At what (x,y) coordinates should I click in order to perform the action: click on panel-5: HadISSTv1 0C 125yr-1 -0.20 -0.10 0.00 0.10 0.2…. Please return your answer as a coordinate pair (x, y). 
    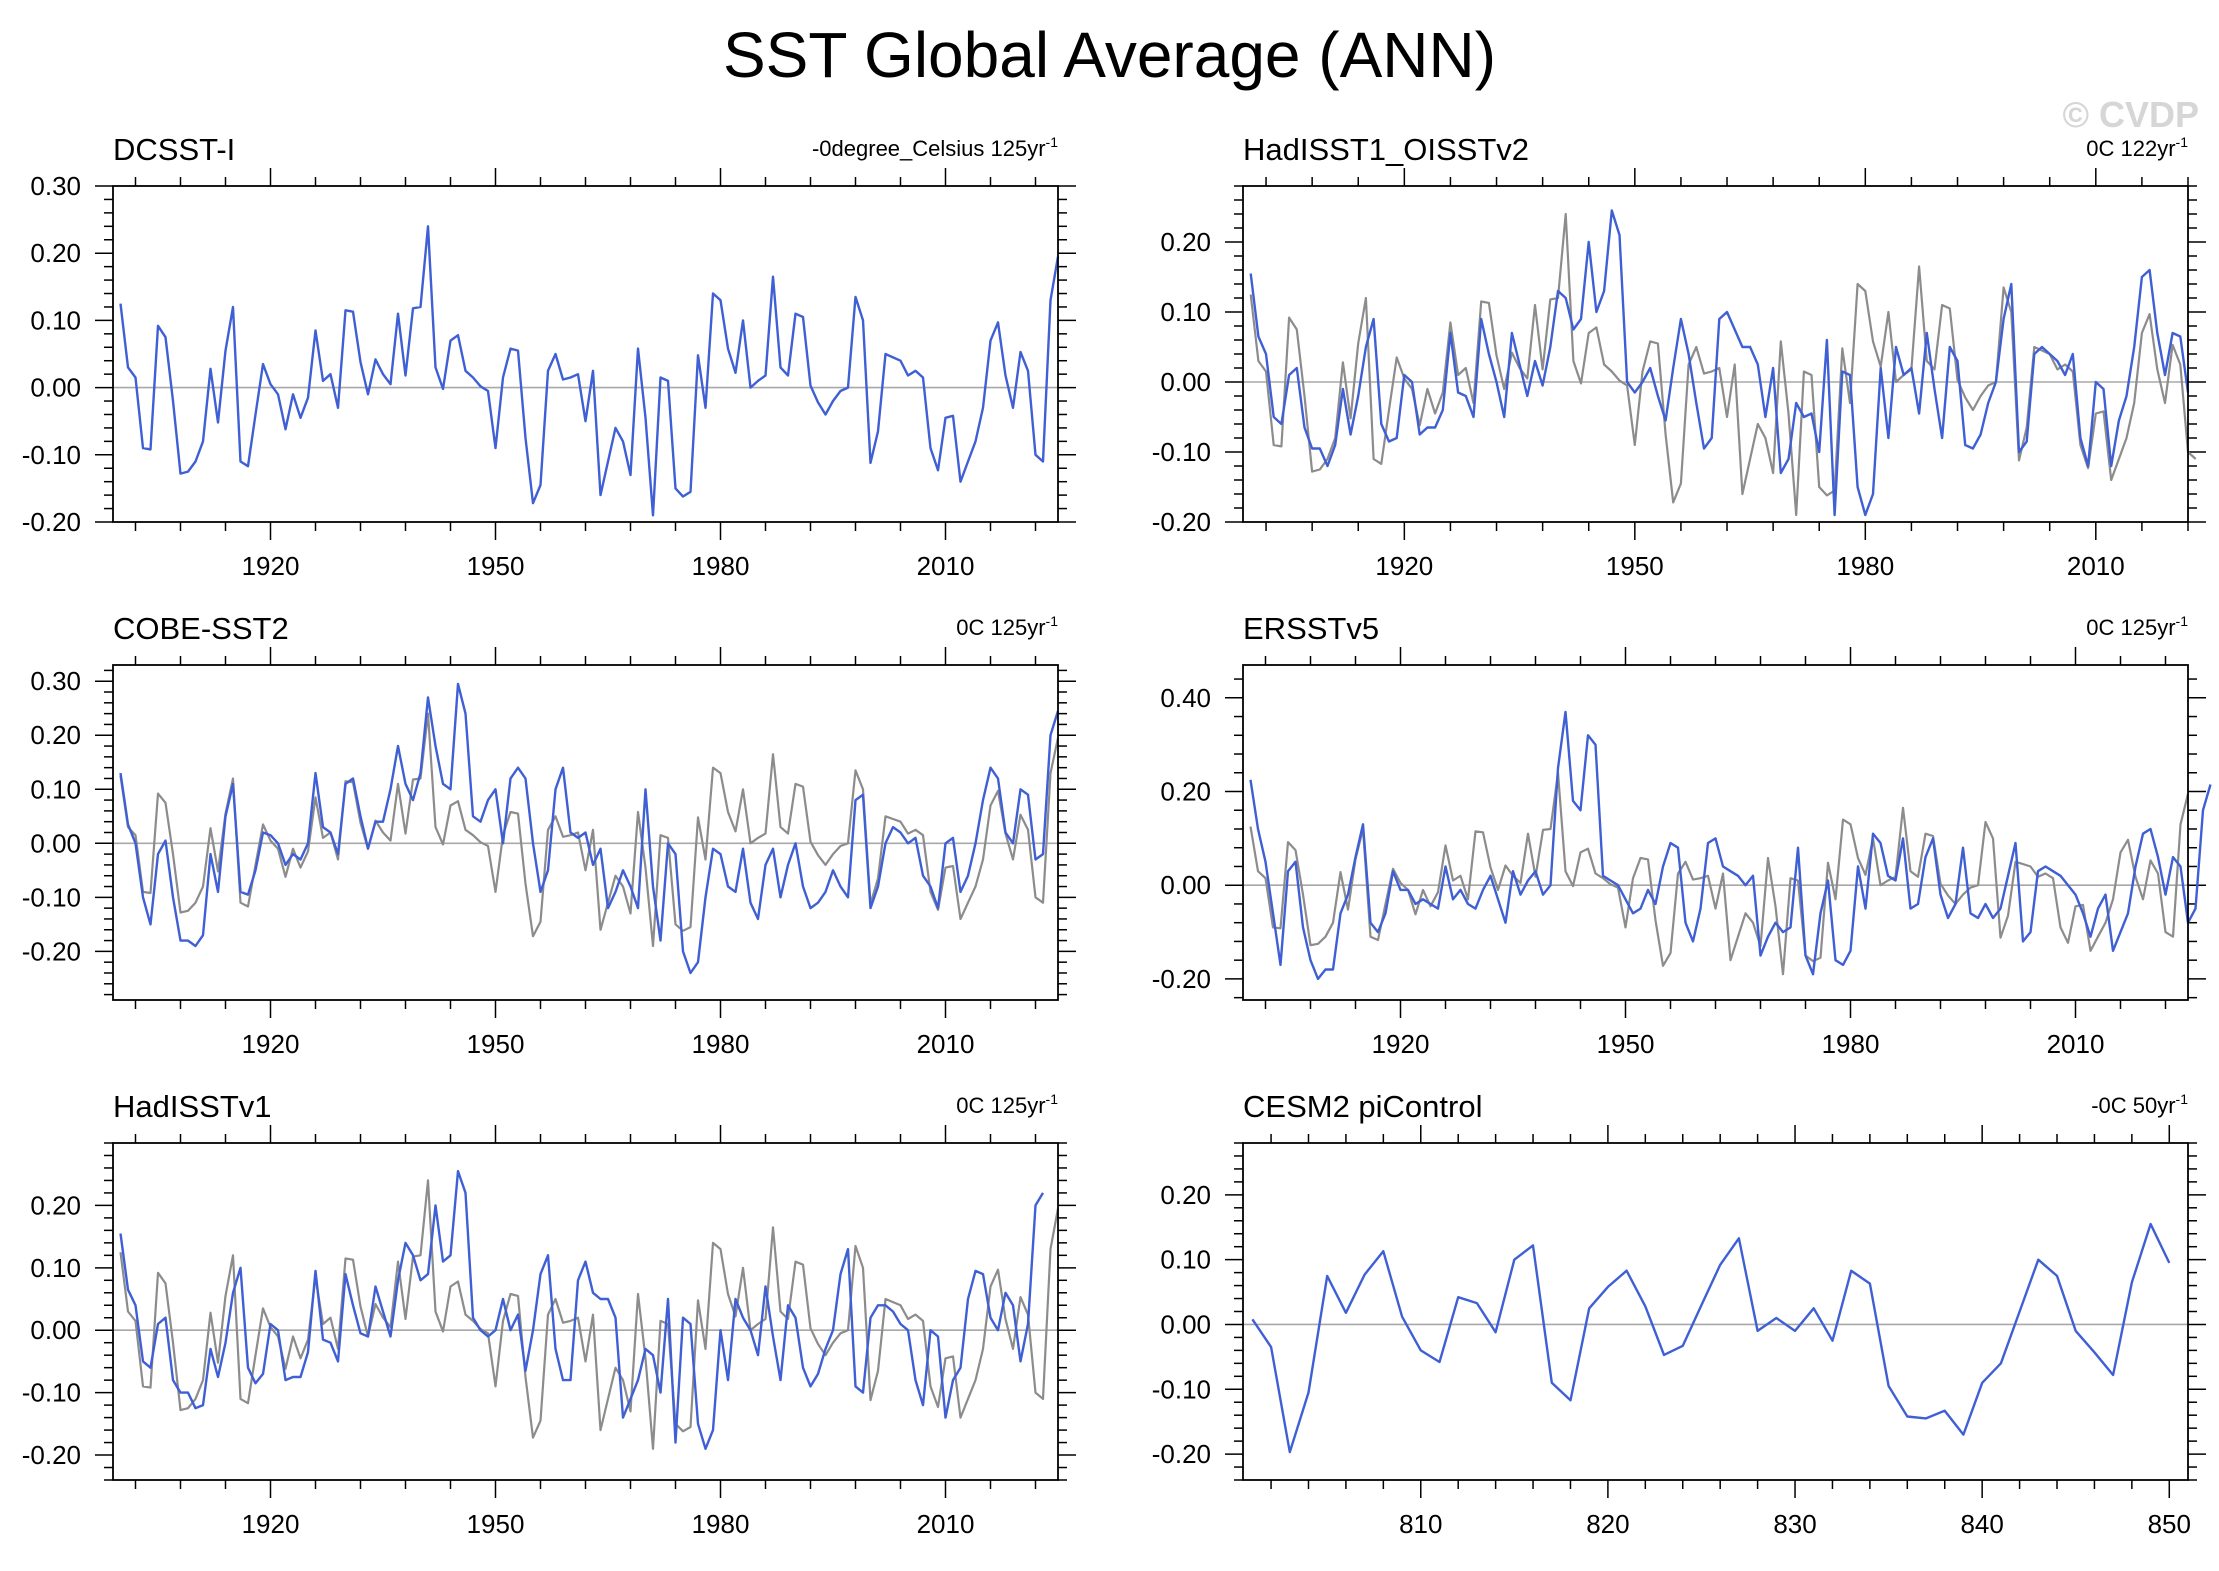
    Looking at the image, I should click on (549, 1314).